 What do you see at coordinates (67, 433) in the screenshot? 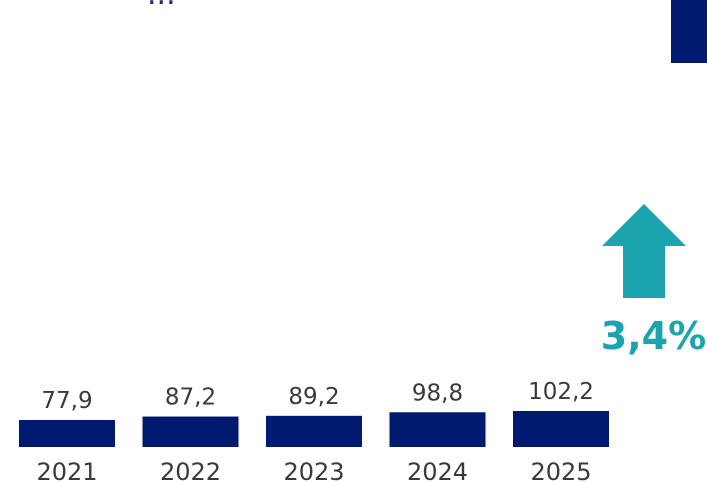
I see `bar-2021` at bounding box center [67, 433].